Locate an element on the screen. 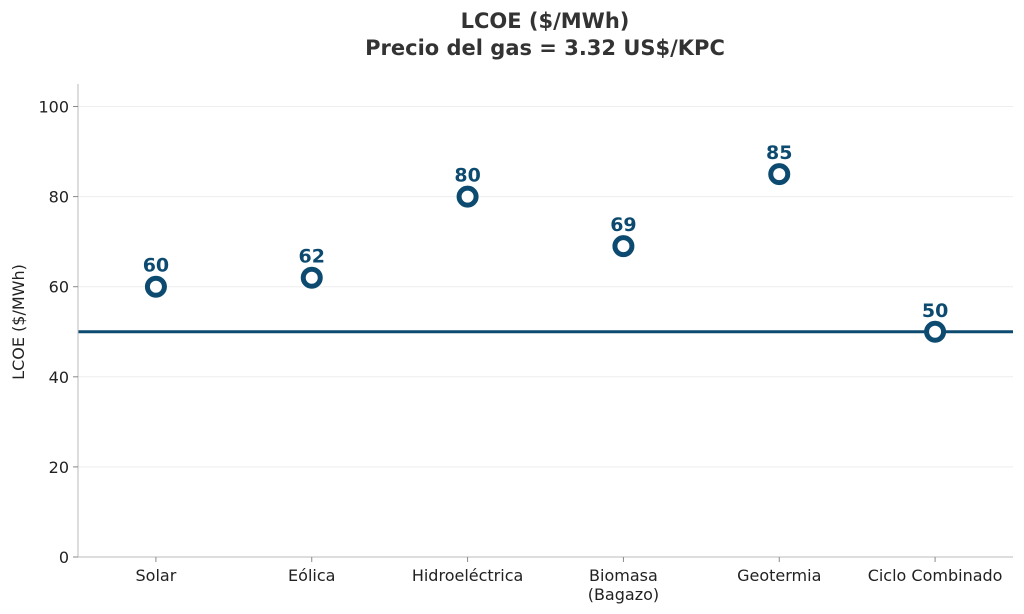 This screenshot has width=1024, height=614. y-tick-labels: 0 20 40 60 80 100 is located at coordinates (58, 332).